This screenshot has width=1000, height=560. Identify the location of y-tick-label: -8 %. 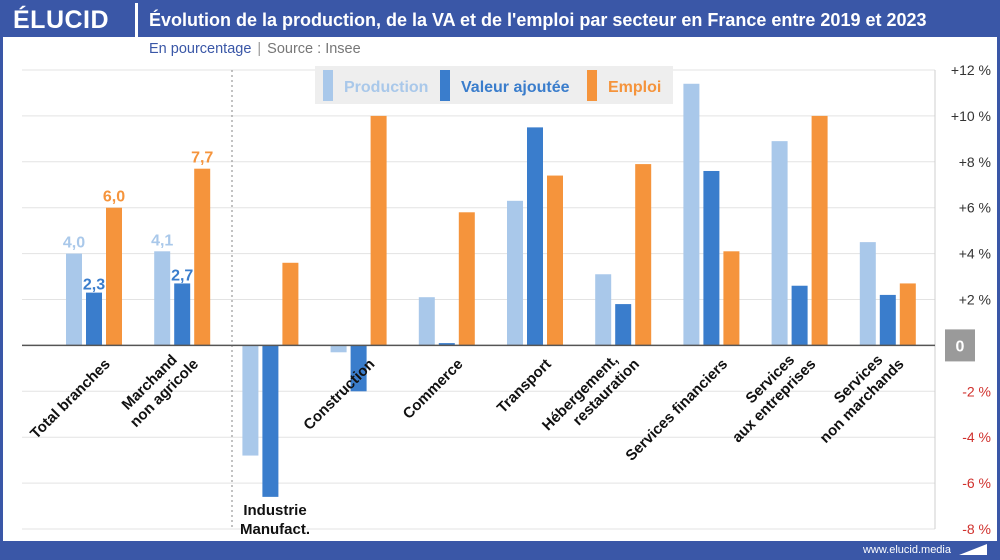
(976, 529).